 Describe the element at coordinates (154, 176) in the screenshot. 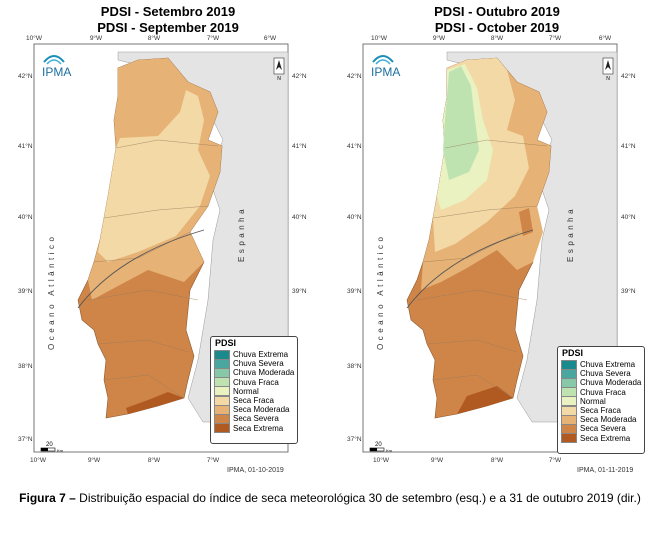

I see `region-seca-fraca` at that location.